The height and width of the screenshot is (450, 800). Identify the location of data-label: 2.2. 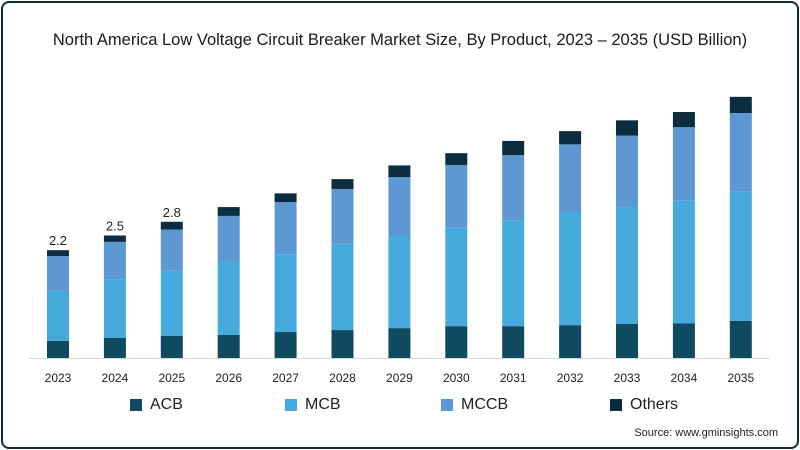
(58, 240).